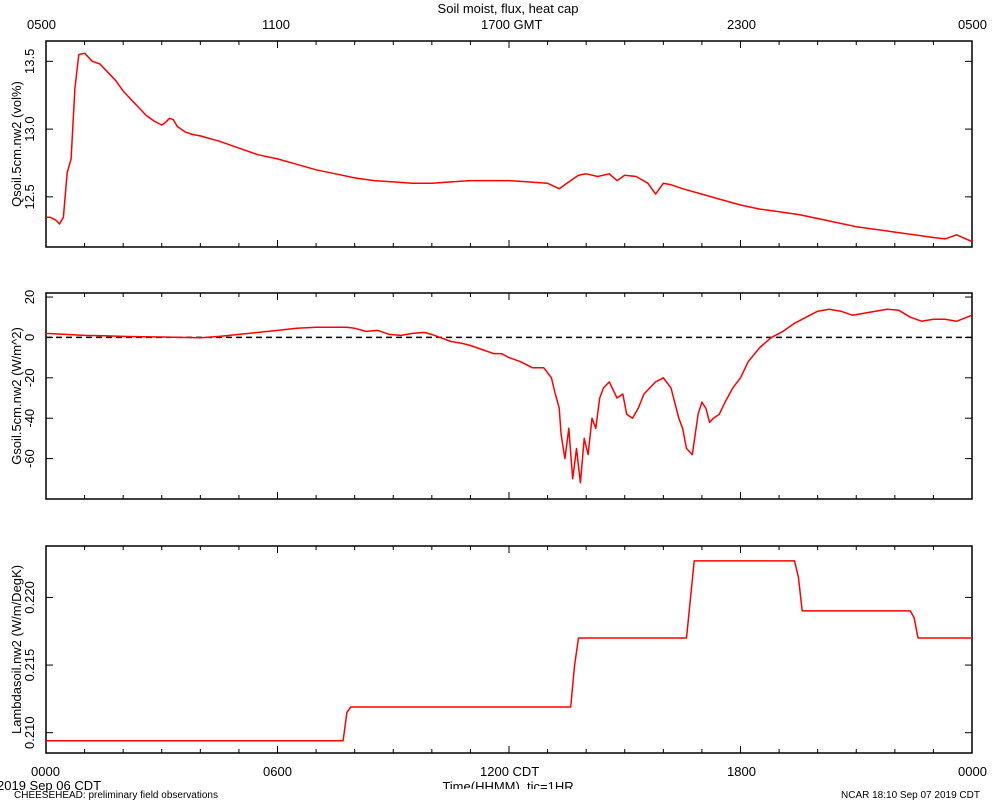  Describe the element at coordinates (41, 24) in the screenshot. I see `top-tick-label-0: 0500` at that location.